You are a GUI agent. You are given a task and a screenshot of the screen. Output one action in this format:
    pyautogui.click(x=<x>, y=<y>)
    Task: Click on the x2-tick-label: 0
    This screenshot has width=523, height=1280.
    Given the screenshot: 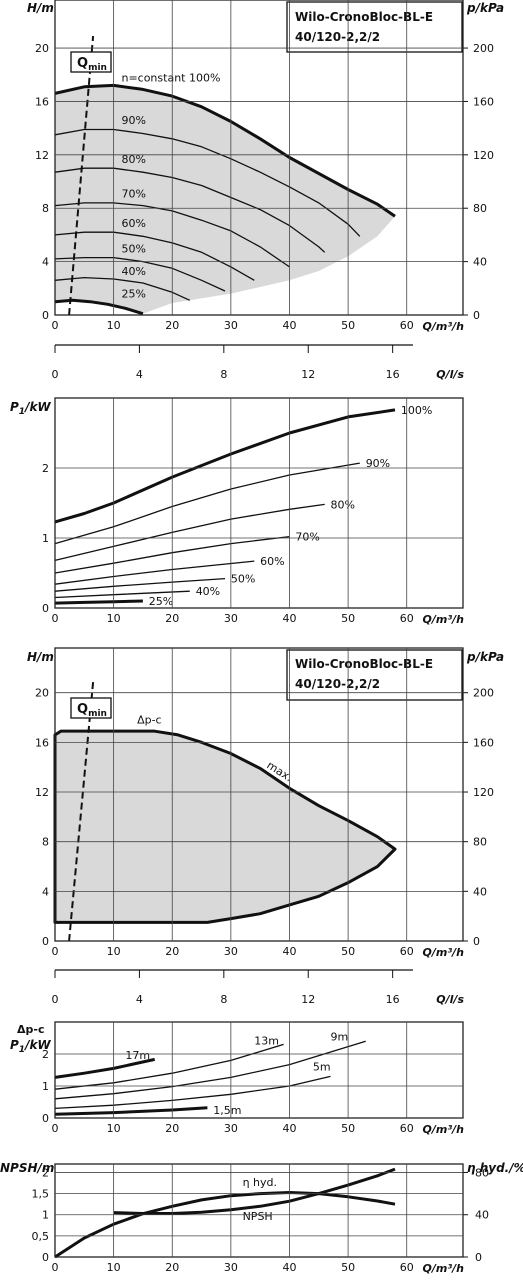 What is the action you would take?
    pyautogui.click(x=55, y=999)
    